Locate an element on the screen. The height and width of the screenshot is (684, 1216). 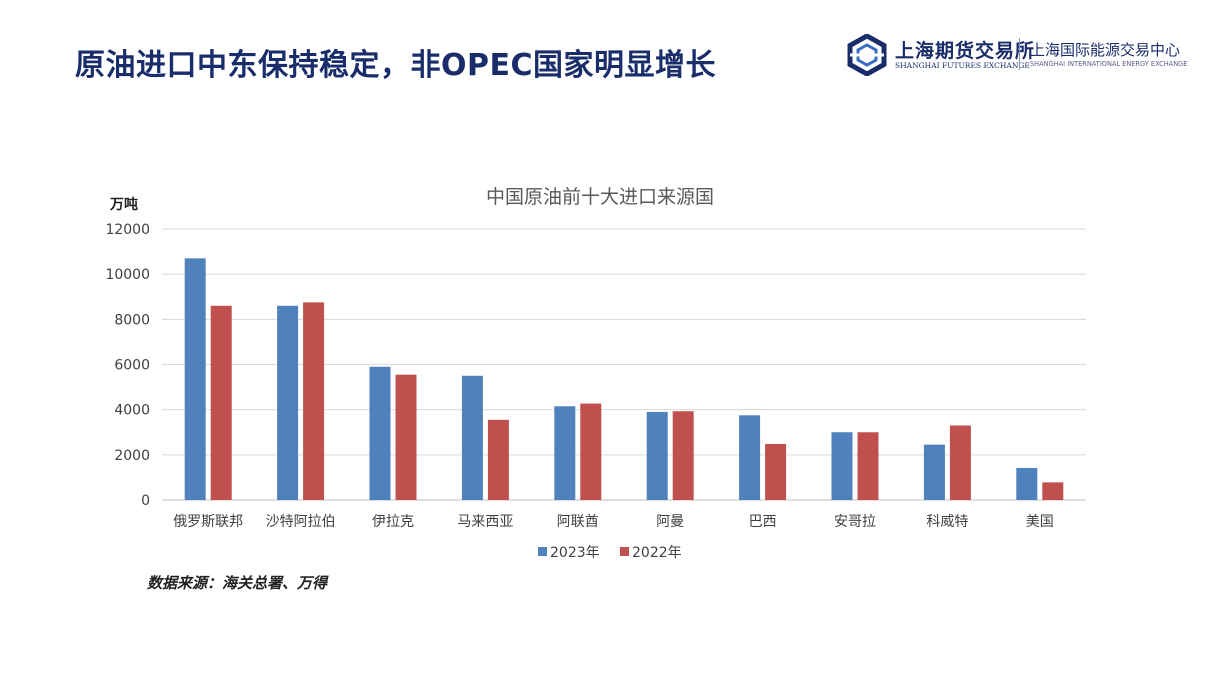
bar-2023年-俄罗斯联邦 is located at coordinates (195, 379).